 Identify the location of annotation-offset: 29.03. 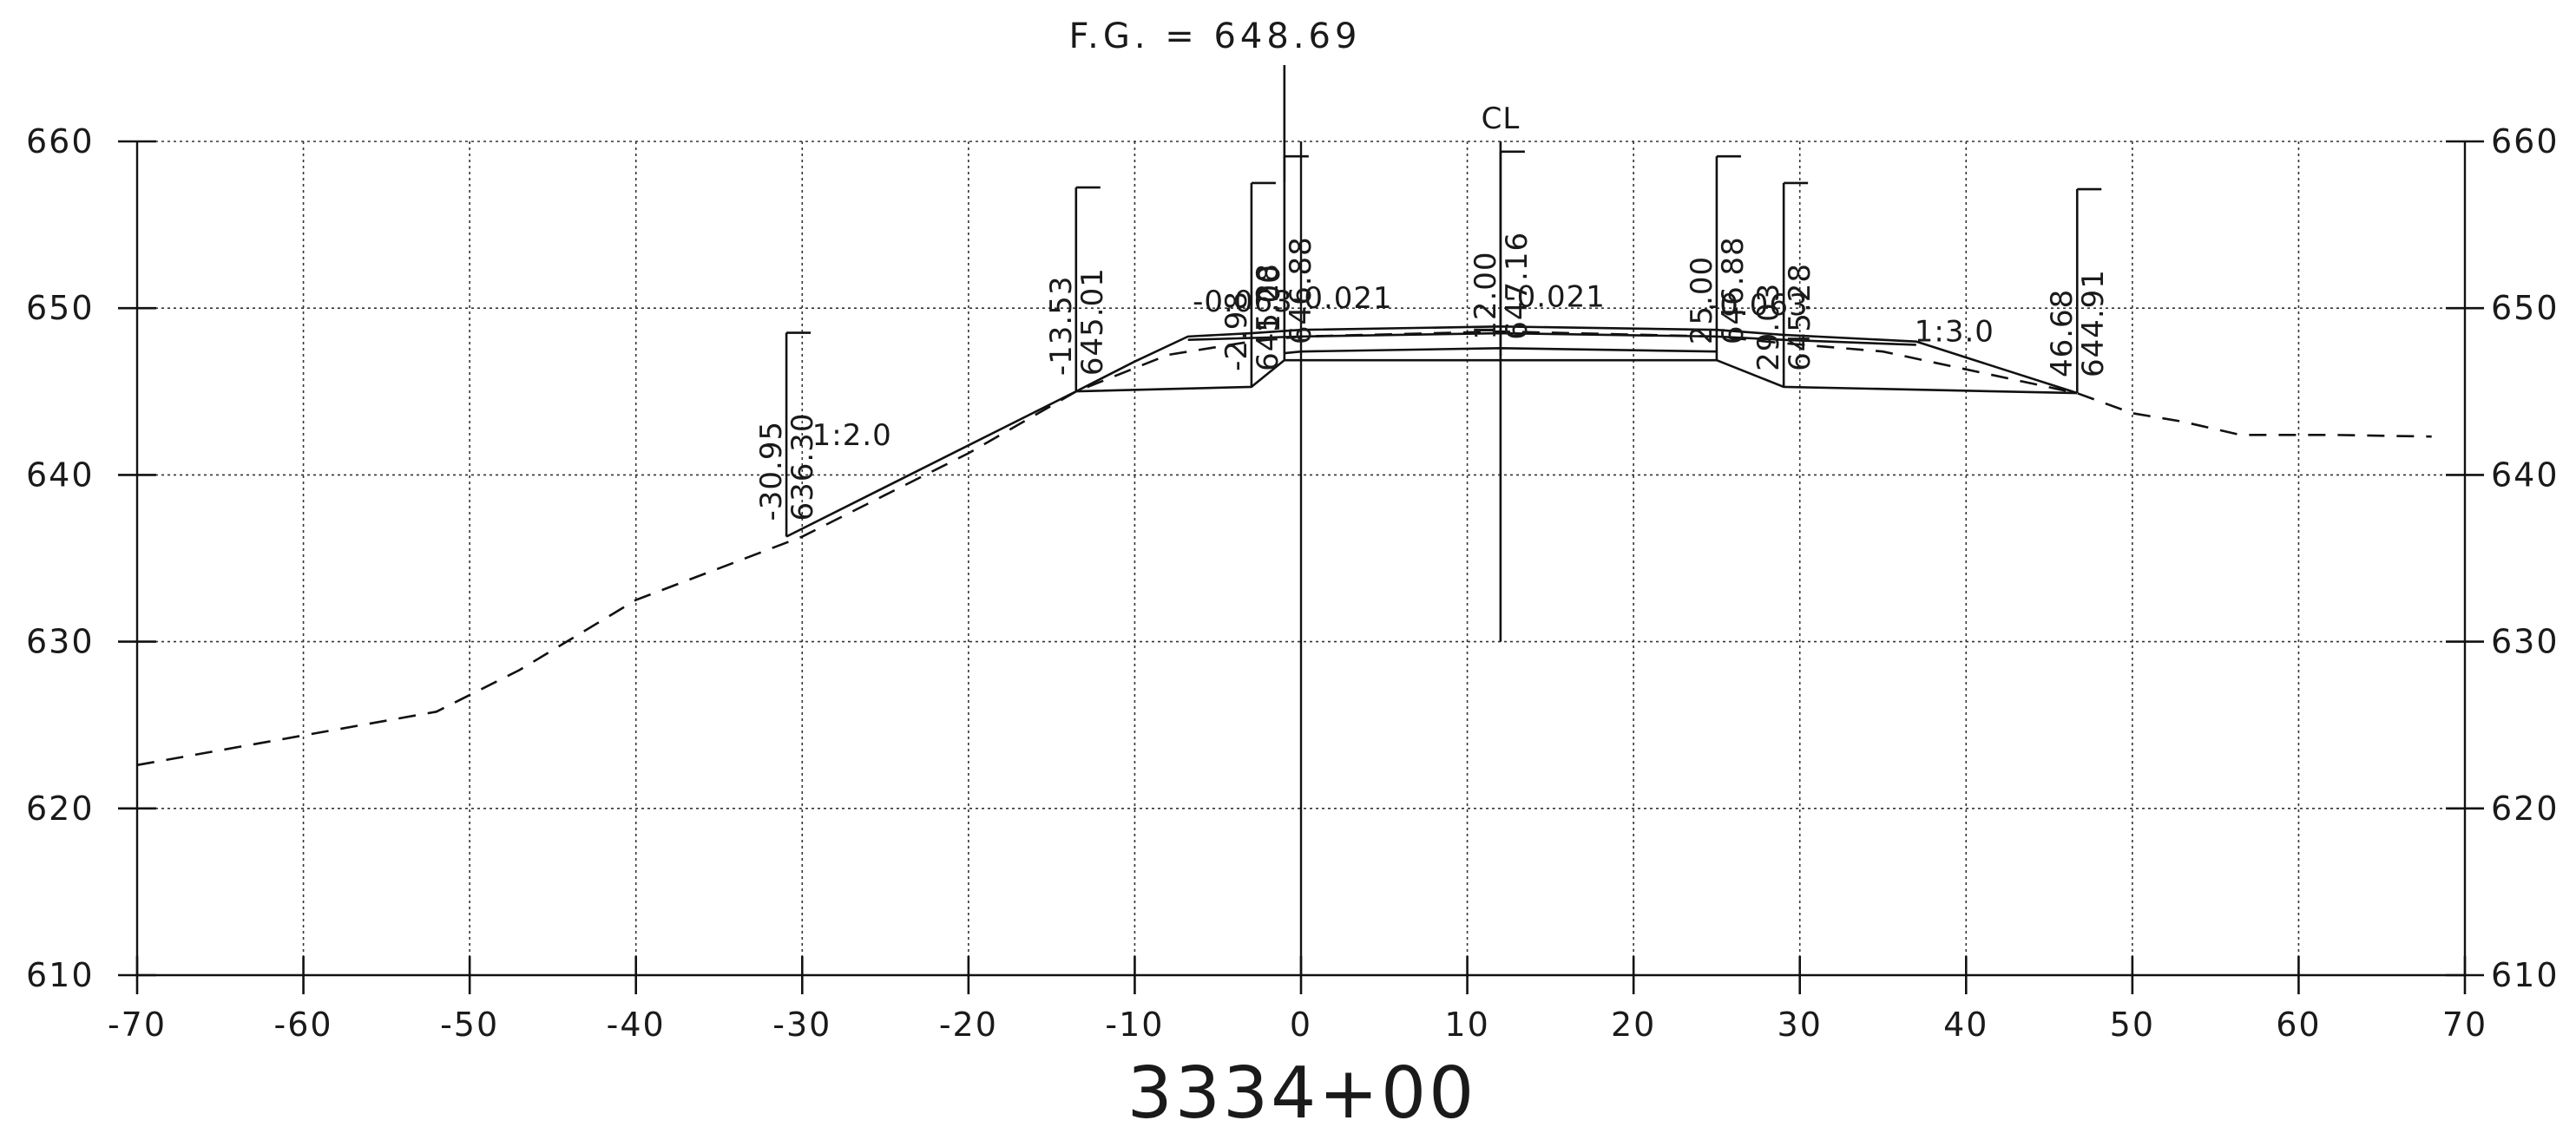
(1768, 327).